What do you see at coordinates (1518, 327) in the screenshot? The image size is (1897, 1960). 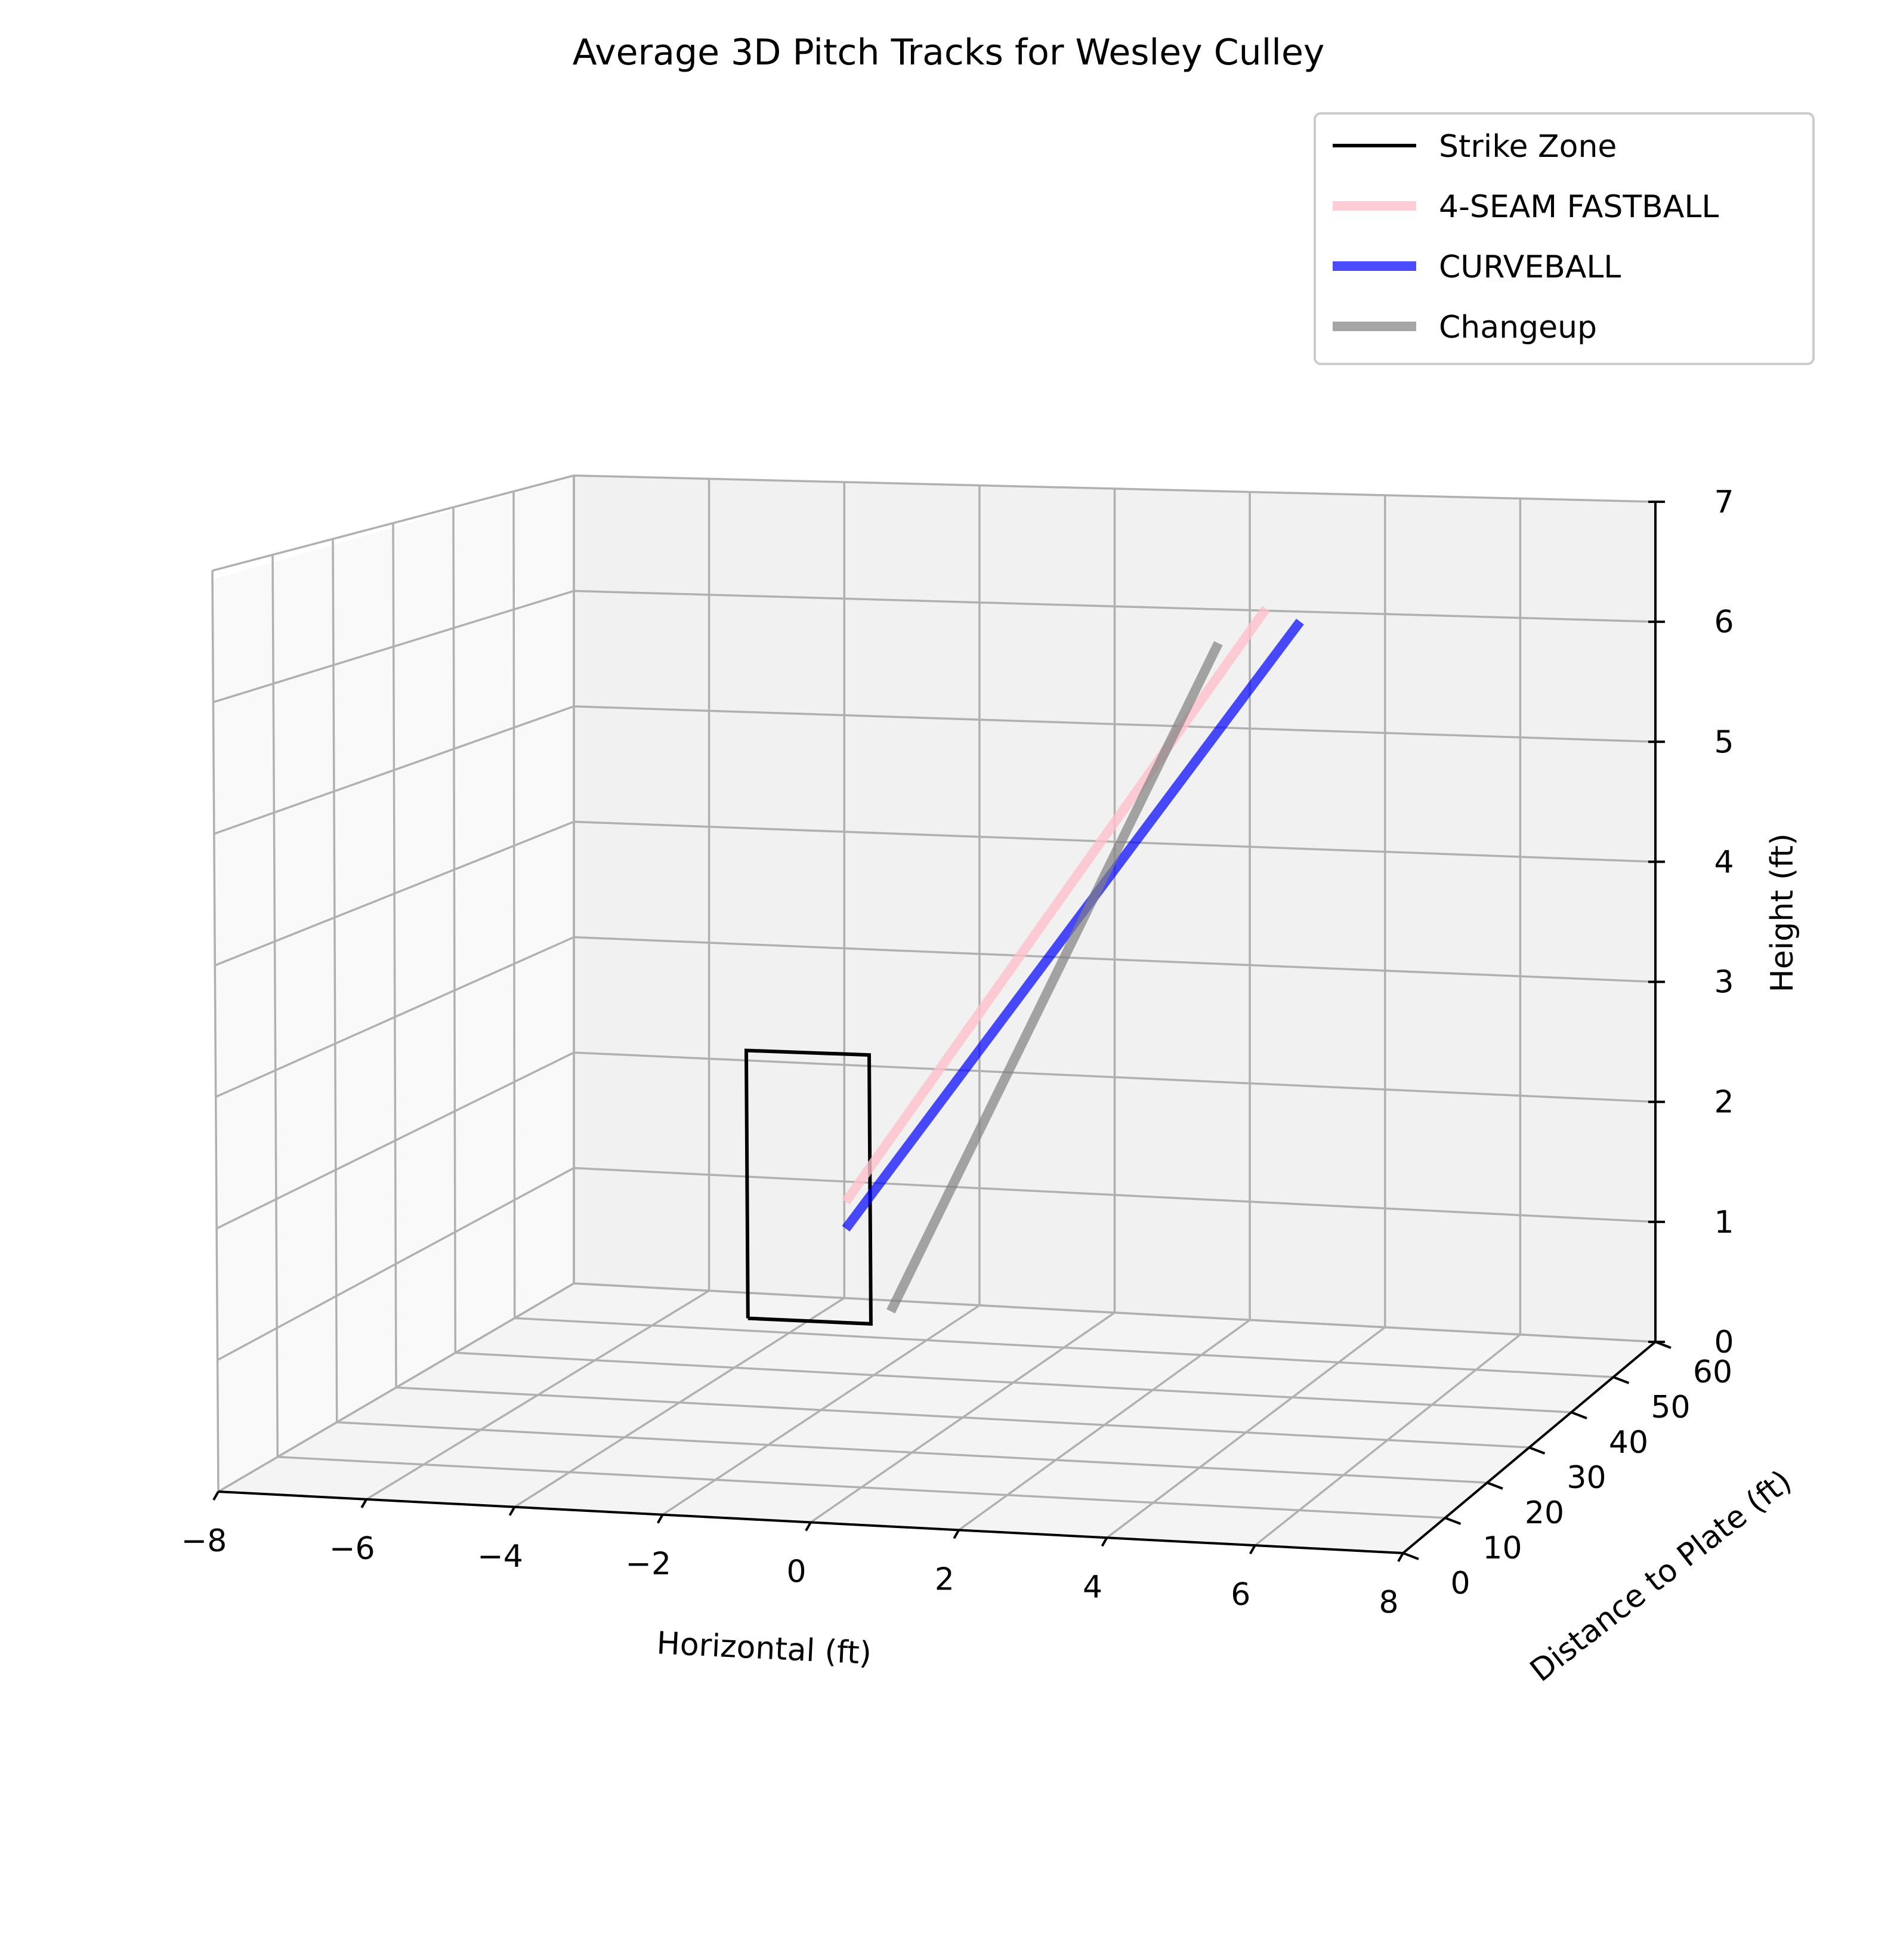 I see `legend-label-3: Changeup` at bounding box center [1518, 327].